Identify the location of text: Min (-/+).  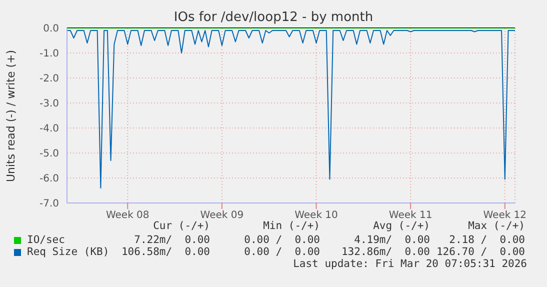
(291, 226).